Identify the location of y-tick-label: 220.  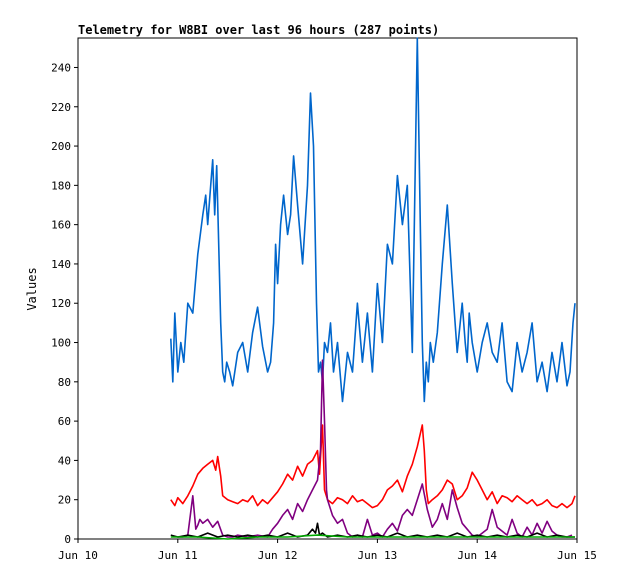
(61, 107).